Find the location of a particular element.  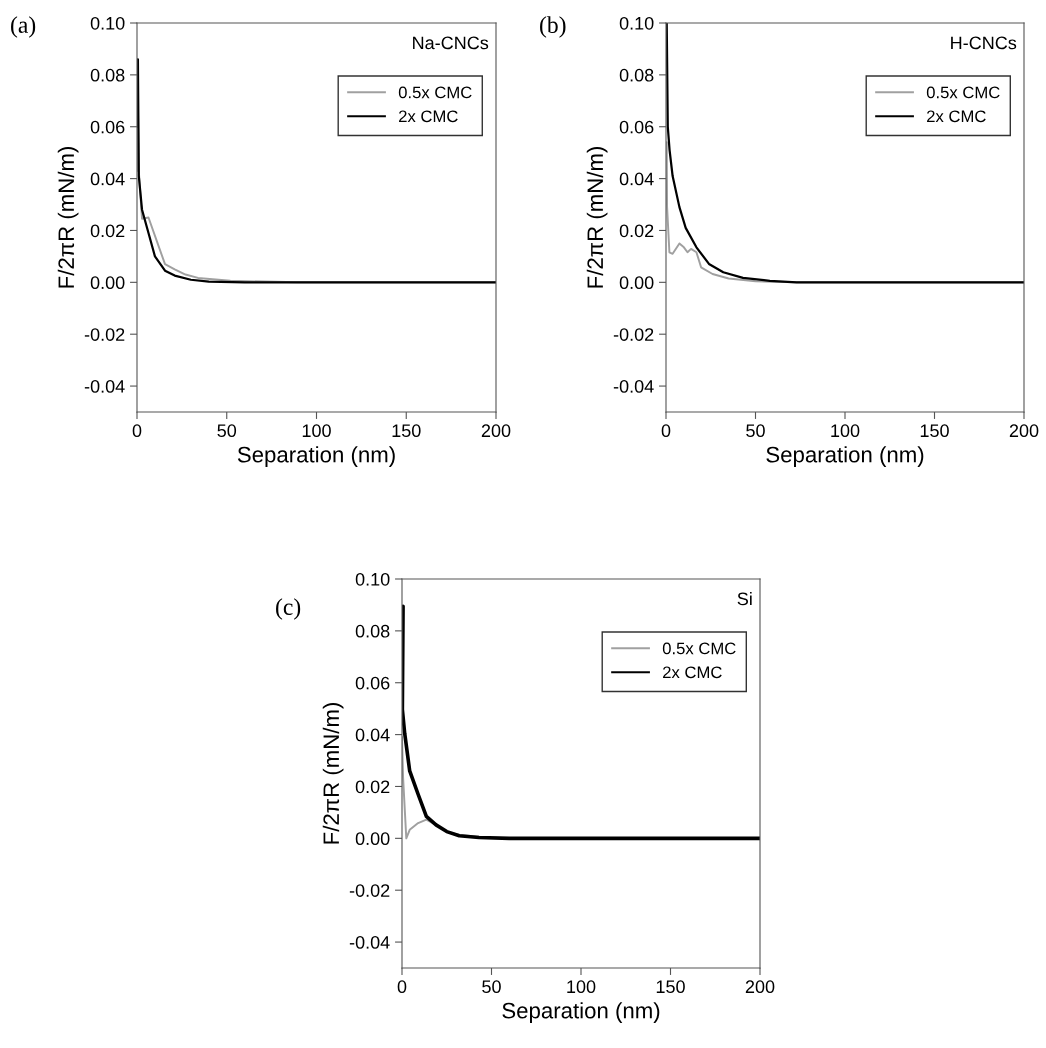

annotation: Na-CNCs is located at coordinates (451, 43).